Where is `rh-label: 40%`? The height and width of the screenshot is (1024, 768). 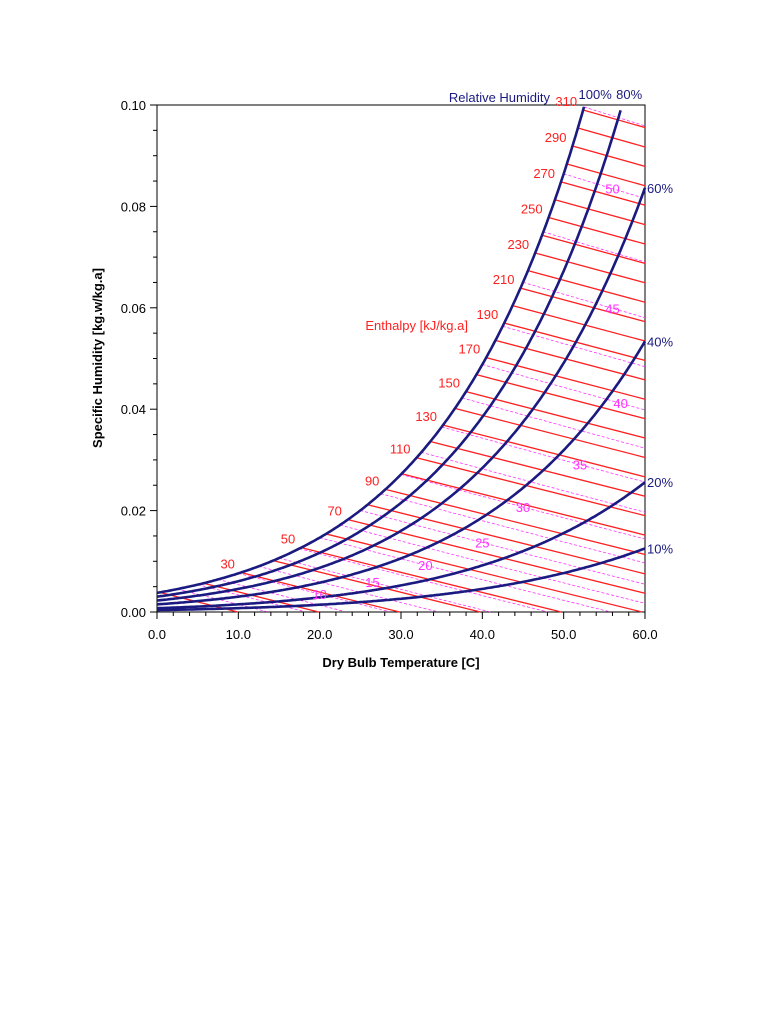
rh-label: 40% is located at coordinates (660, 341).